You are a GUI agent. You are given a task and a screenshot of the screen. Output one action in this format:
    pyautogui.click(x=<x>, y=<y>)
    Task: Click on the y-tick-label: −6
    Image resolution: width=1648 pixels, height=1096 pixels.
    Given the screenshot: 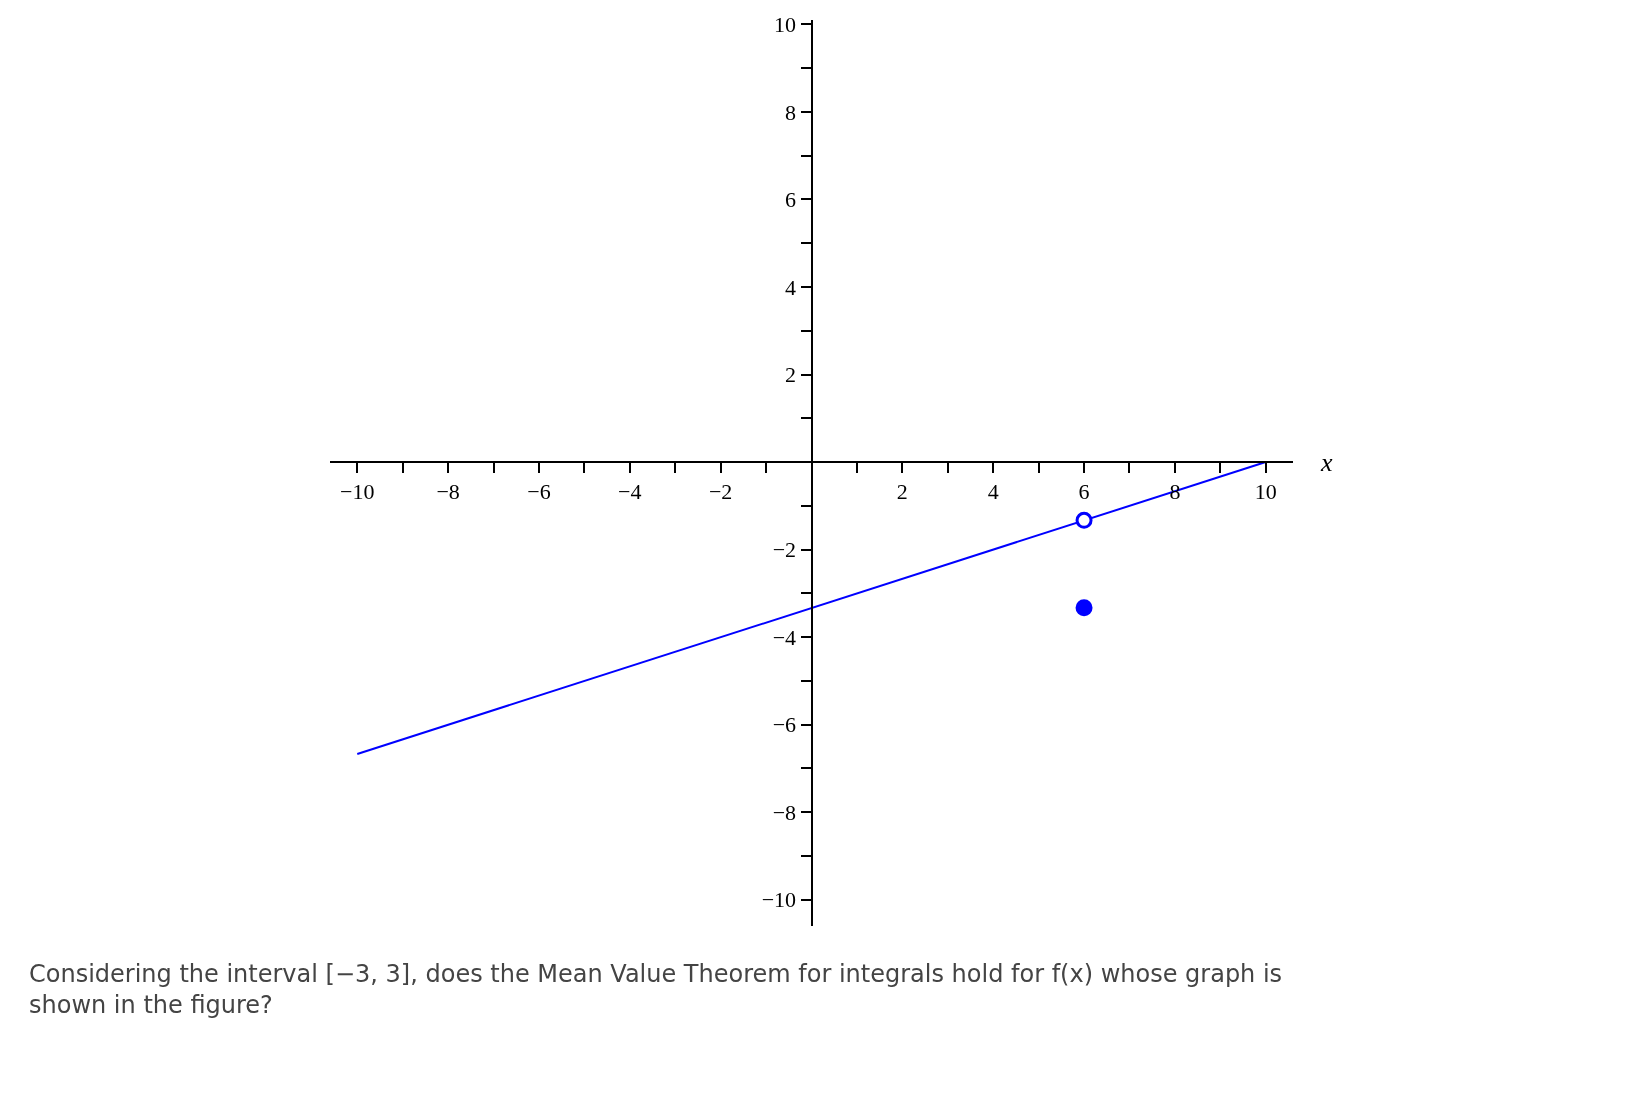 What is the action you would take?
    pyautogui.click(x=784, y=725)
    